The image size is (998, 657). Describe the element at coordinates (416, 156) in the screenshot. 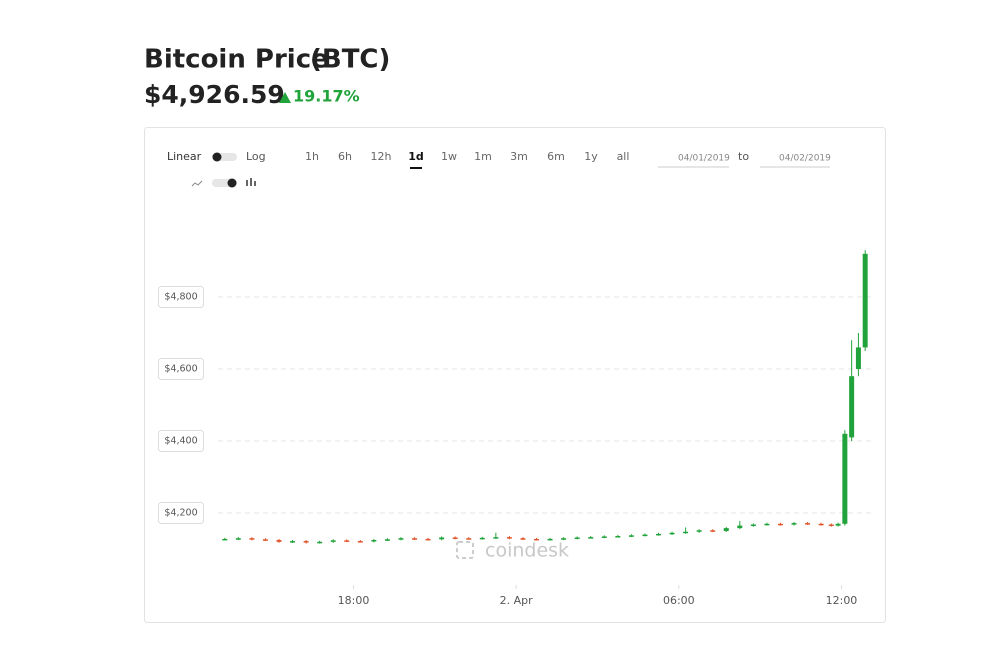

I see `range-button: 1d` at that location.